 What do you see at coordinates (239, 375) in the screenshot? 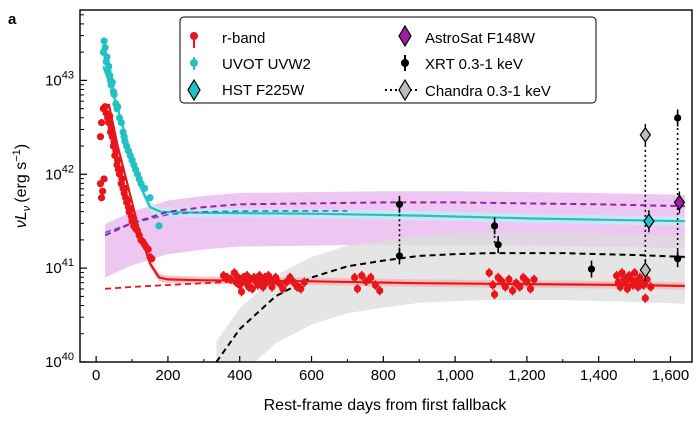
I see `x-tick-label: 400` at bounding box center [239, 375].